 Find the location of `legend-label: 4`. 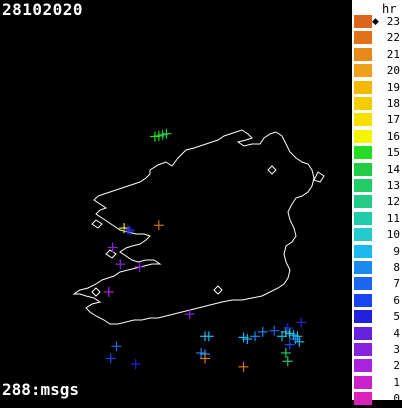

legend-label: 4 is located at coordinates (396, 333).